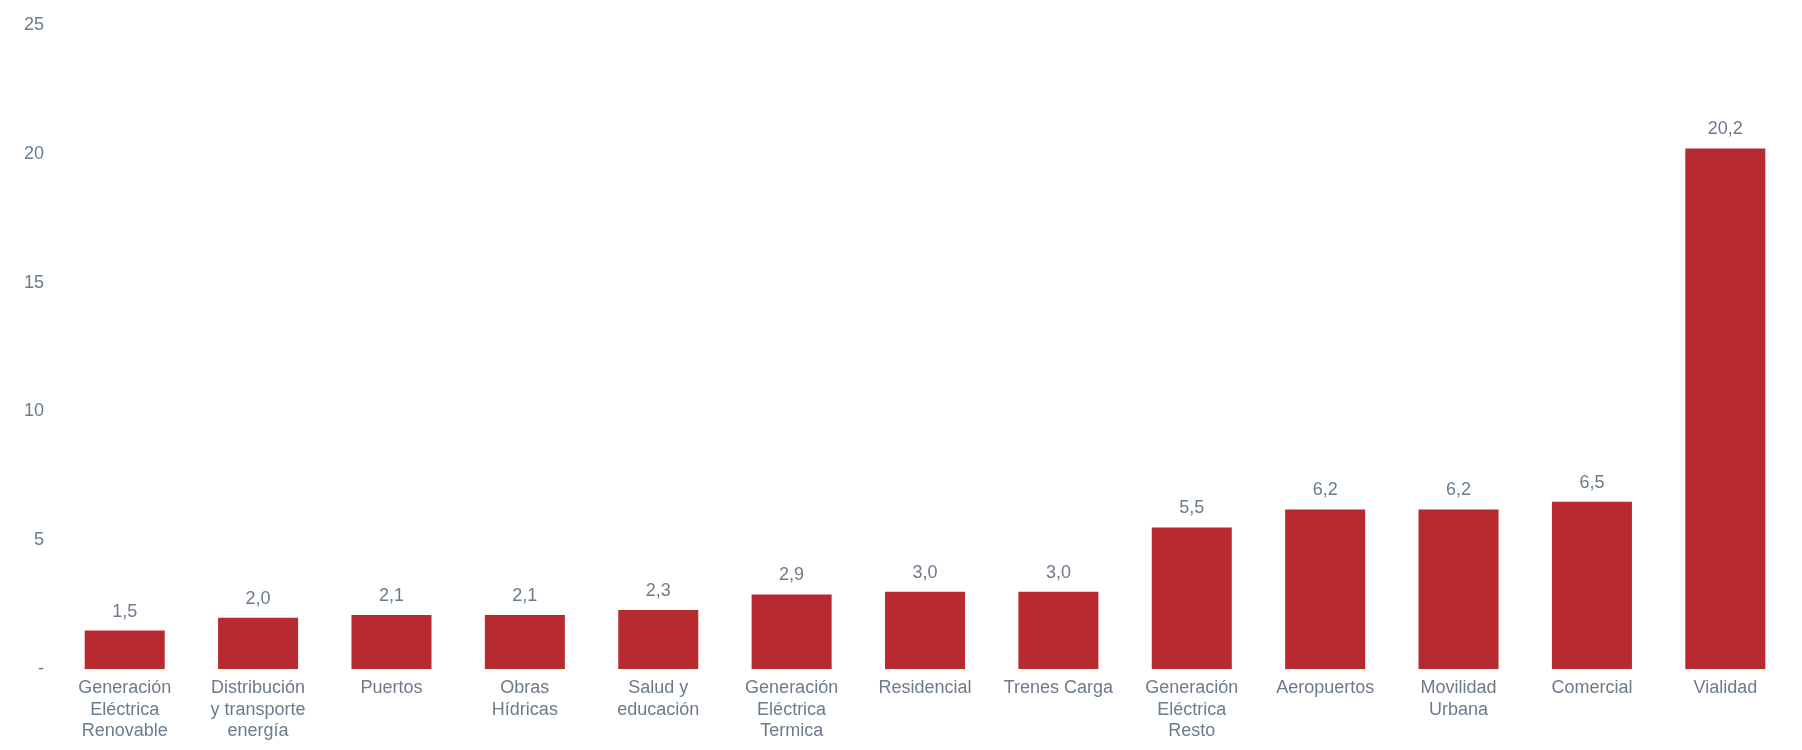 This screenshot has width=1802, height=750. Describe the element at coordinates (258, 597) in the screenshot. I see `data-label: 2,0` at that location.